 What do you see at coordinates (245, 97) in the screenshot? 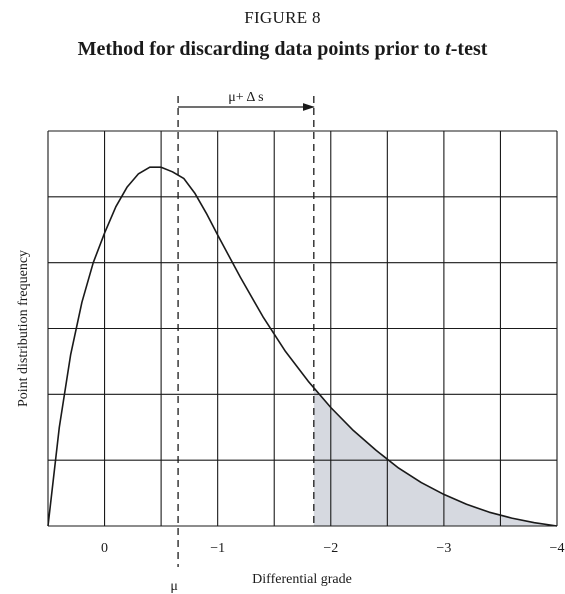
I see `arrow-label: μ+ Δ s` at bounding box center [245, 97].